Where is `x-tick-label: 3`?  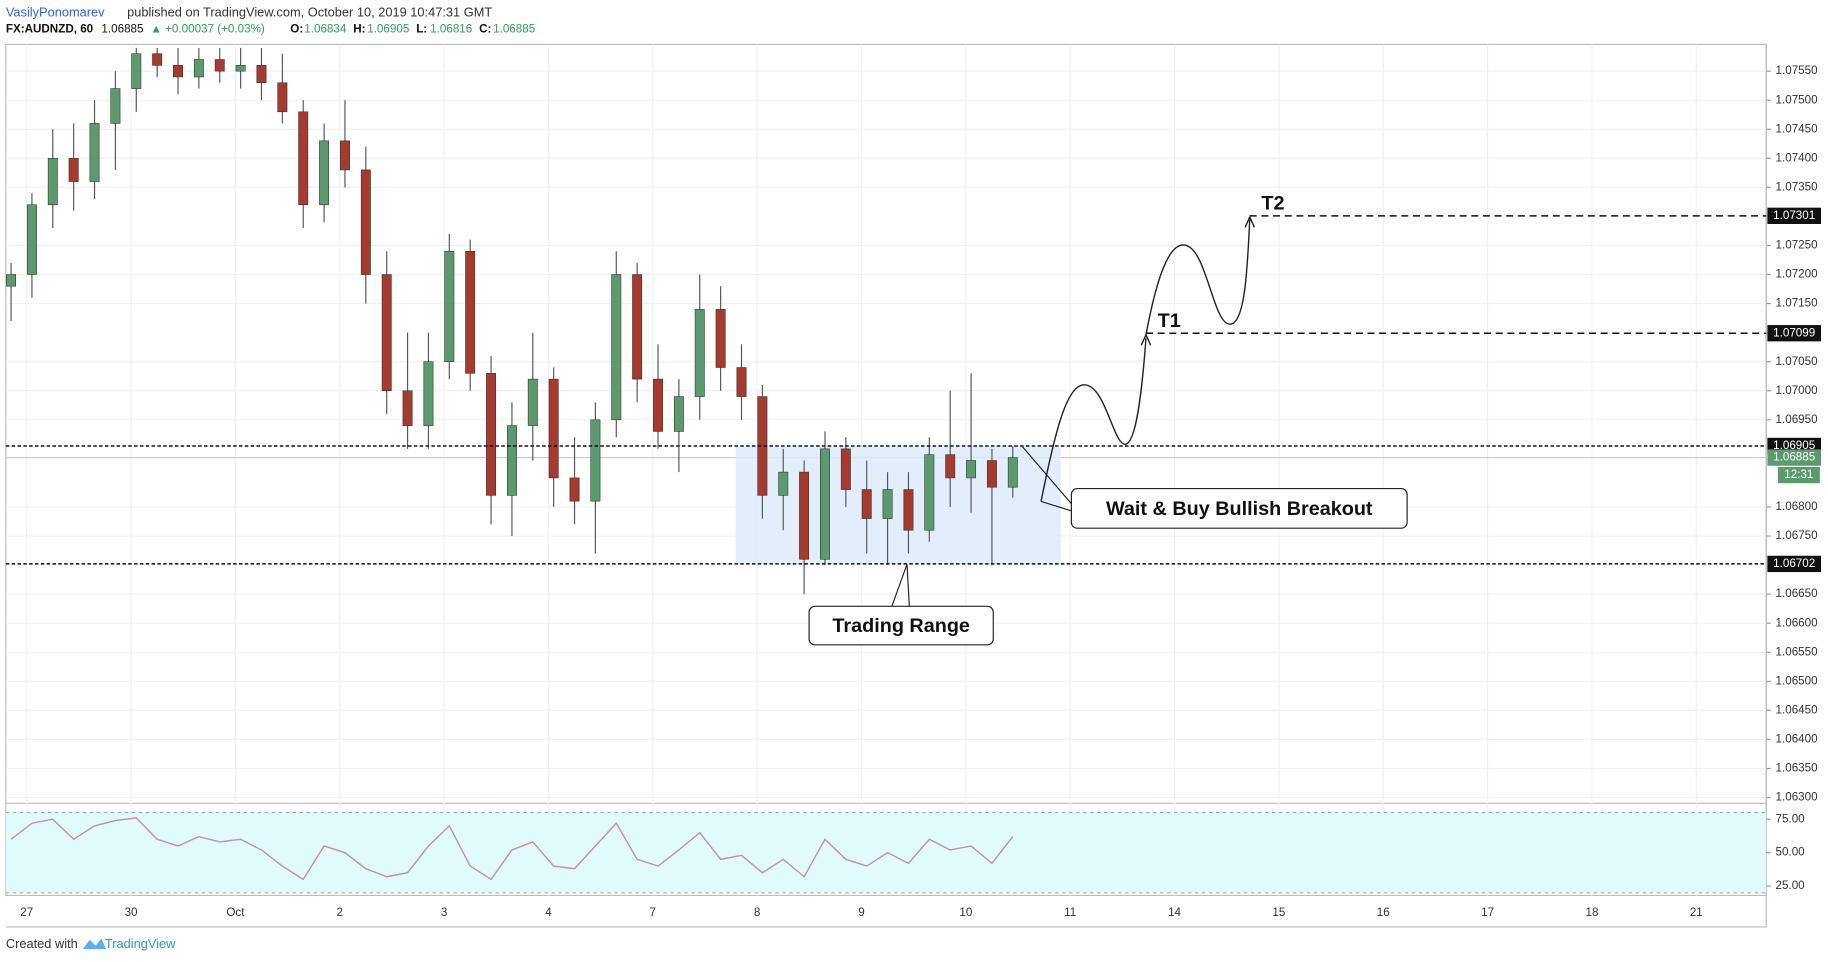 x-tick-label: 3 is located at coordinates (444, 912).